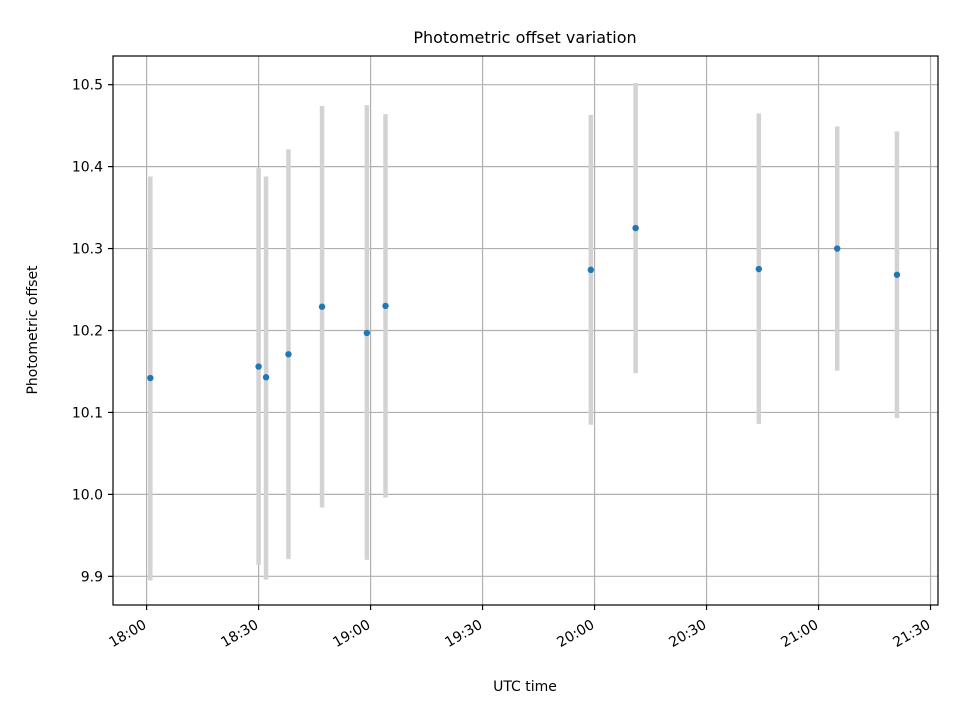  Describe the element at coordinates (87, 495) in the screenshot. I see `y-tick-label: 10.0` at that location.